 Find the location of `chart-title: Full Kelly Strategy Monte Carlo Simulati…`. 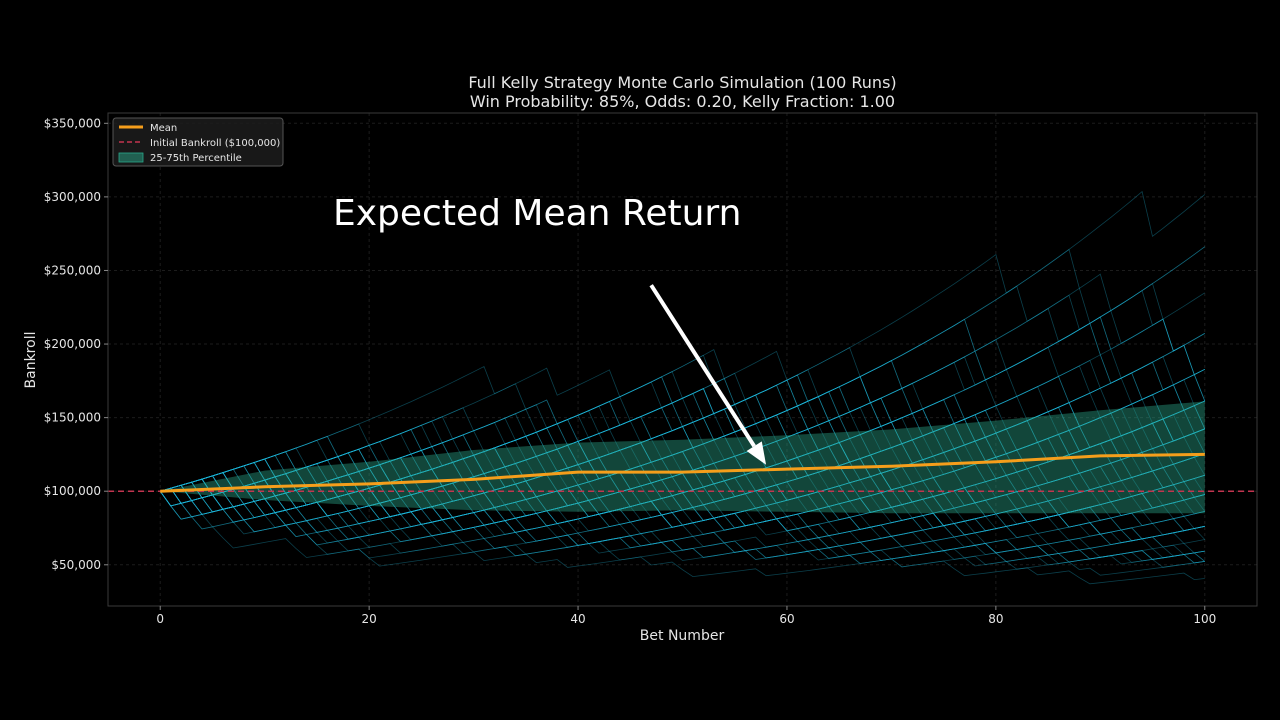

chart-title: Full Kelly Strategy Monte Carlo Simulati… is located at coordinates (682, 82).